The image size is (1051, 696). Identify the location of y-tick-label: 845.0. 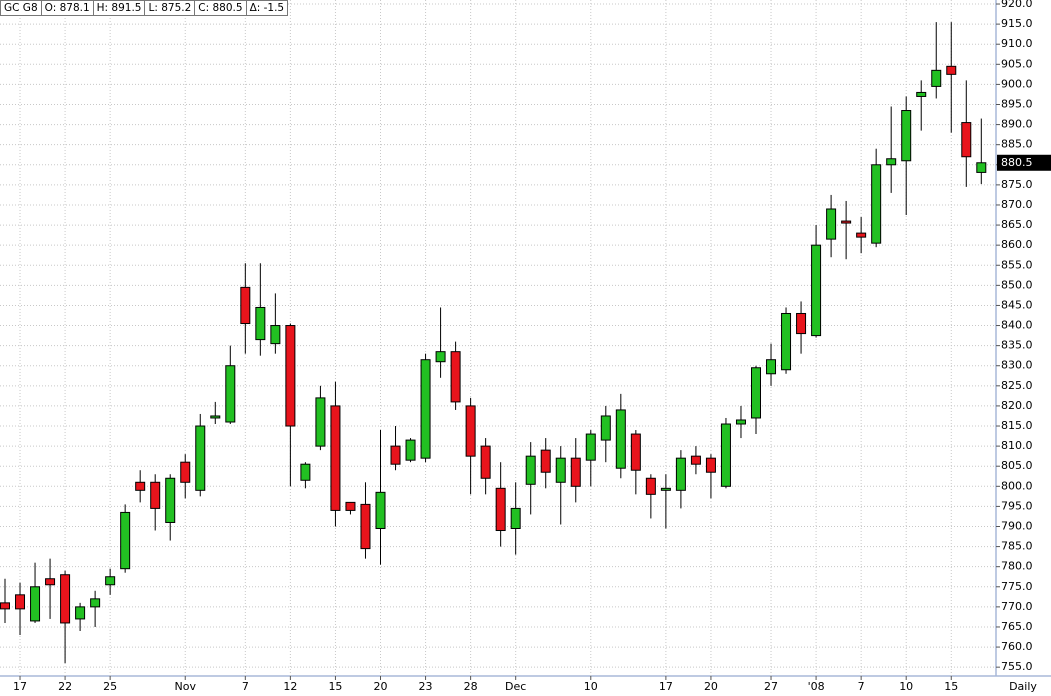
(1017, 304).